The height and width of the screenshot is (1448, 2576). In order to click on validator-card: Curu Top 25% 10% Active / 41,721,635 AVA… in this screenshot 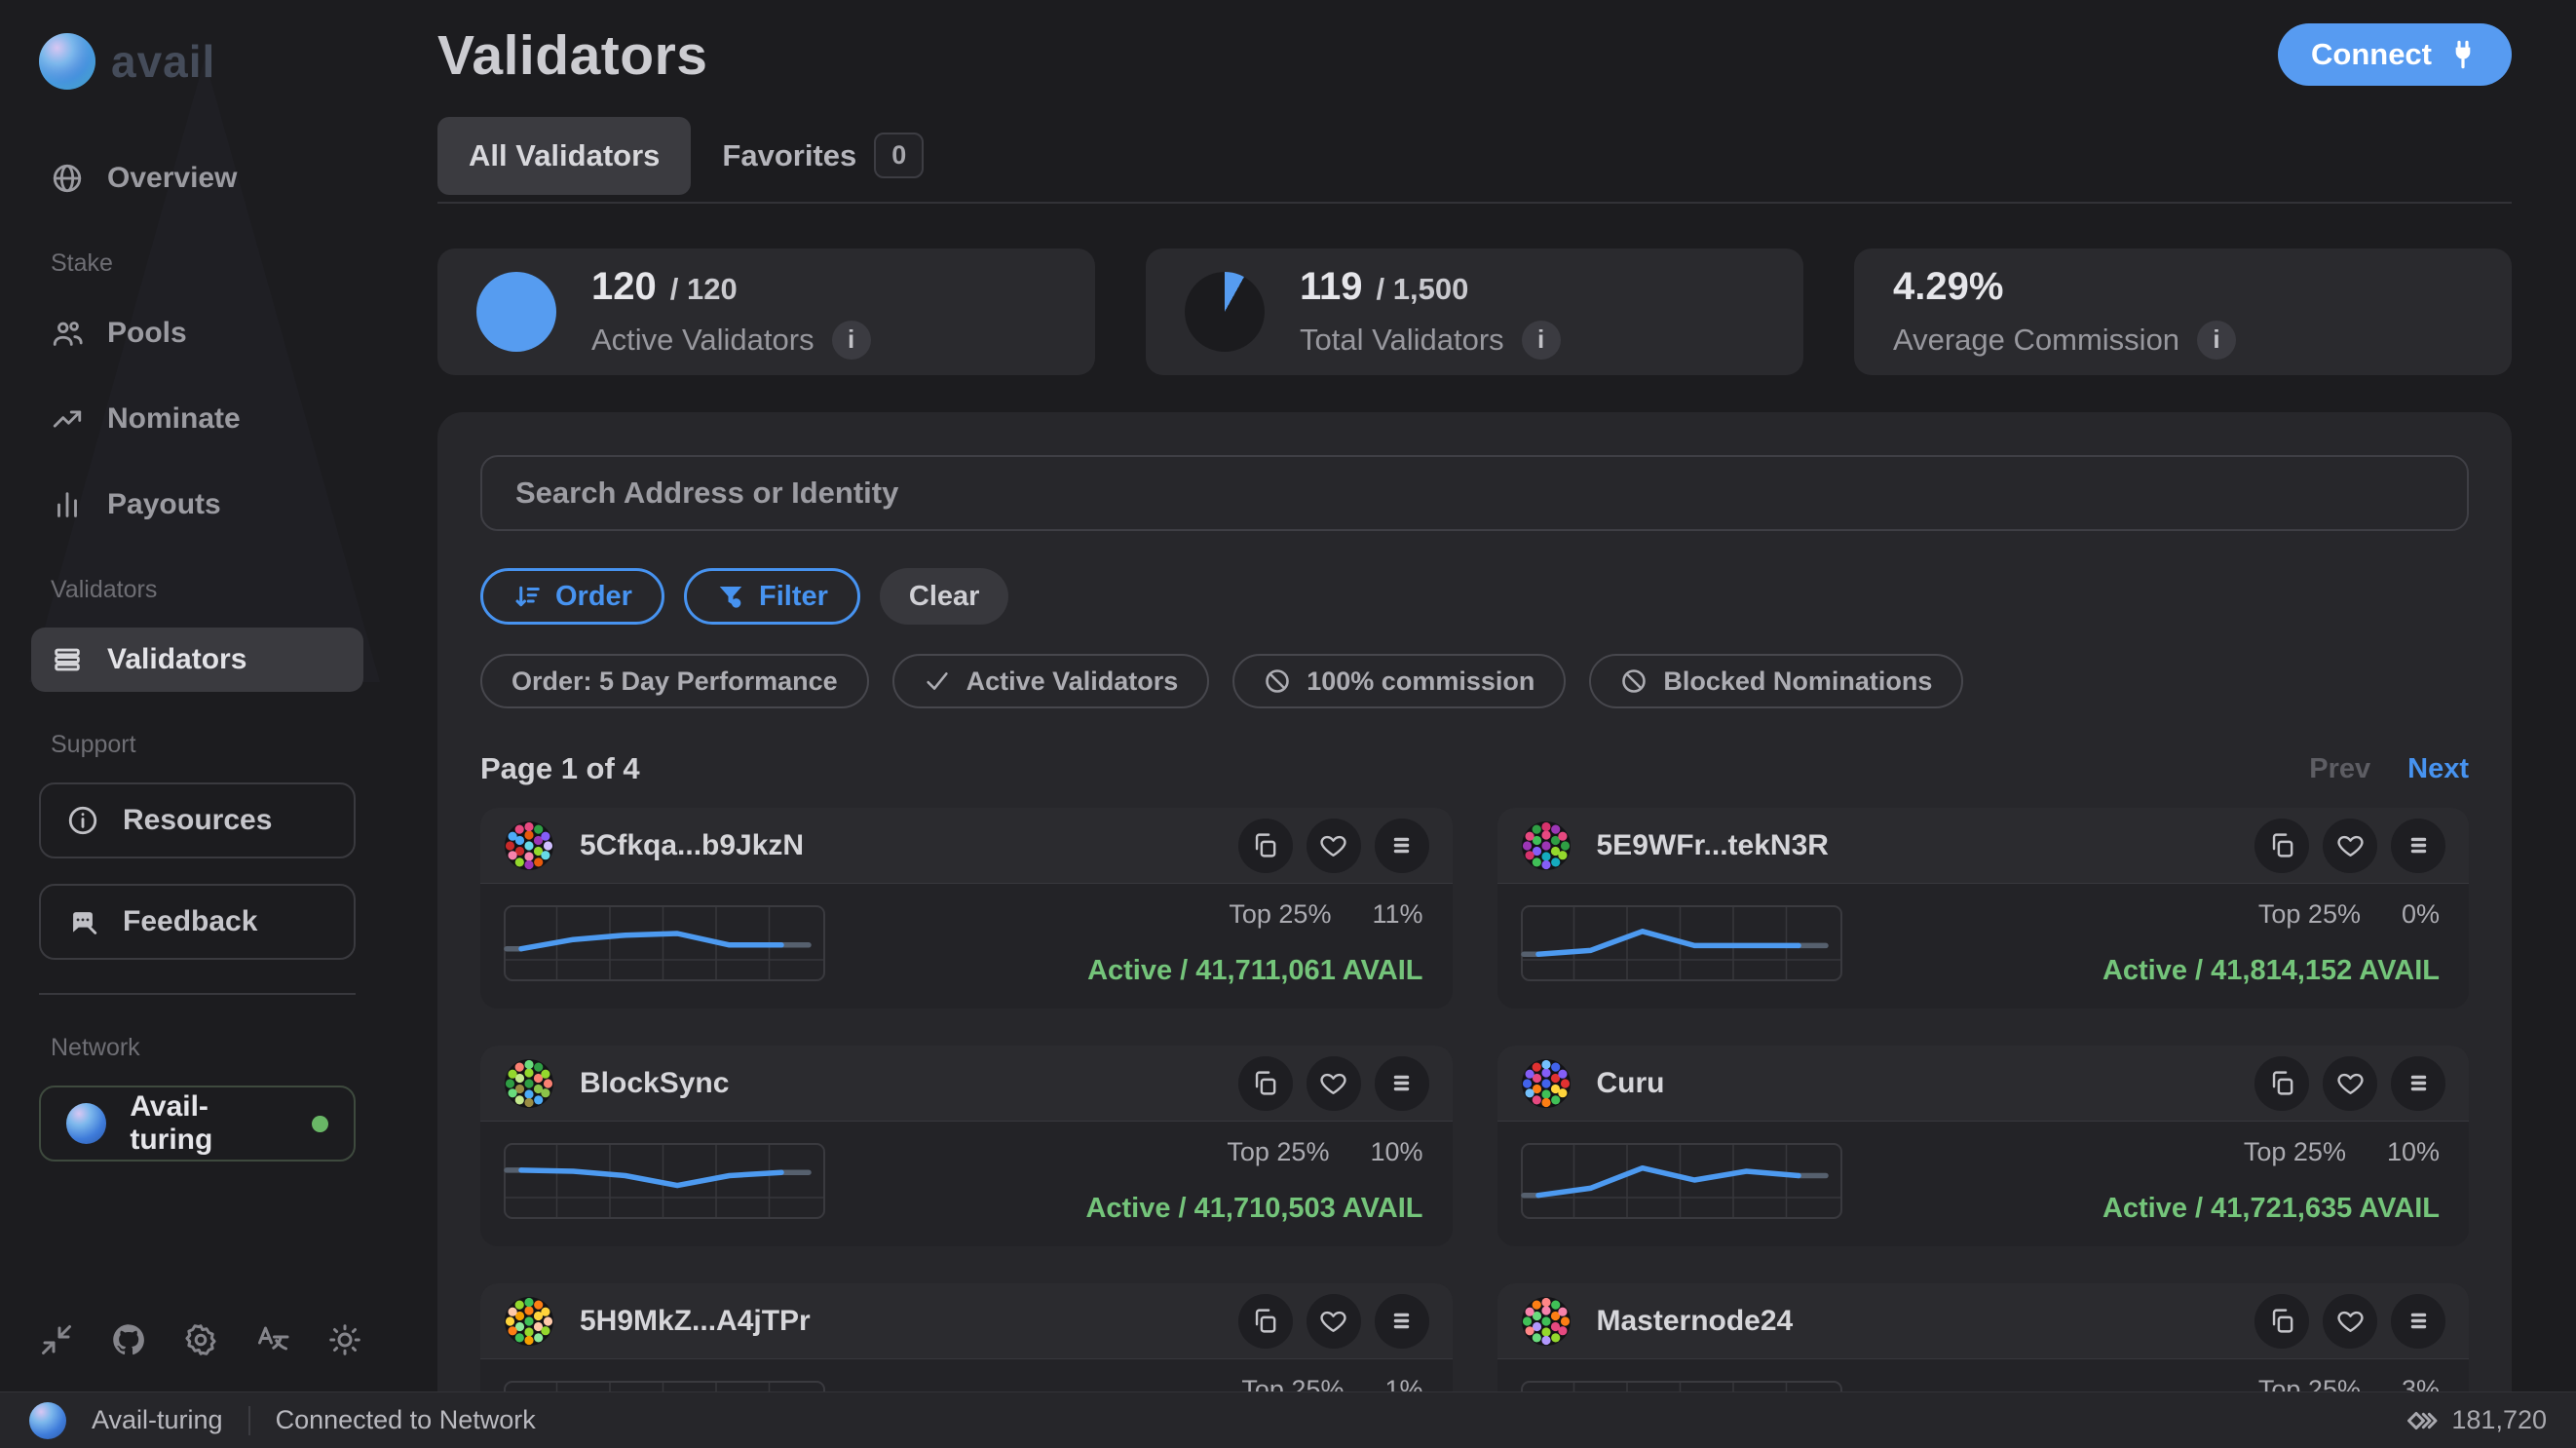, I will do `click(1982, 1146)`.